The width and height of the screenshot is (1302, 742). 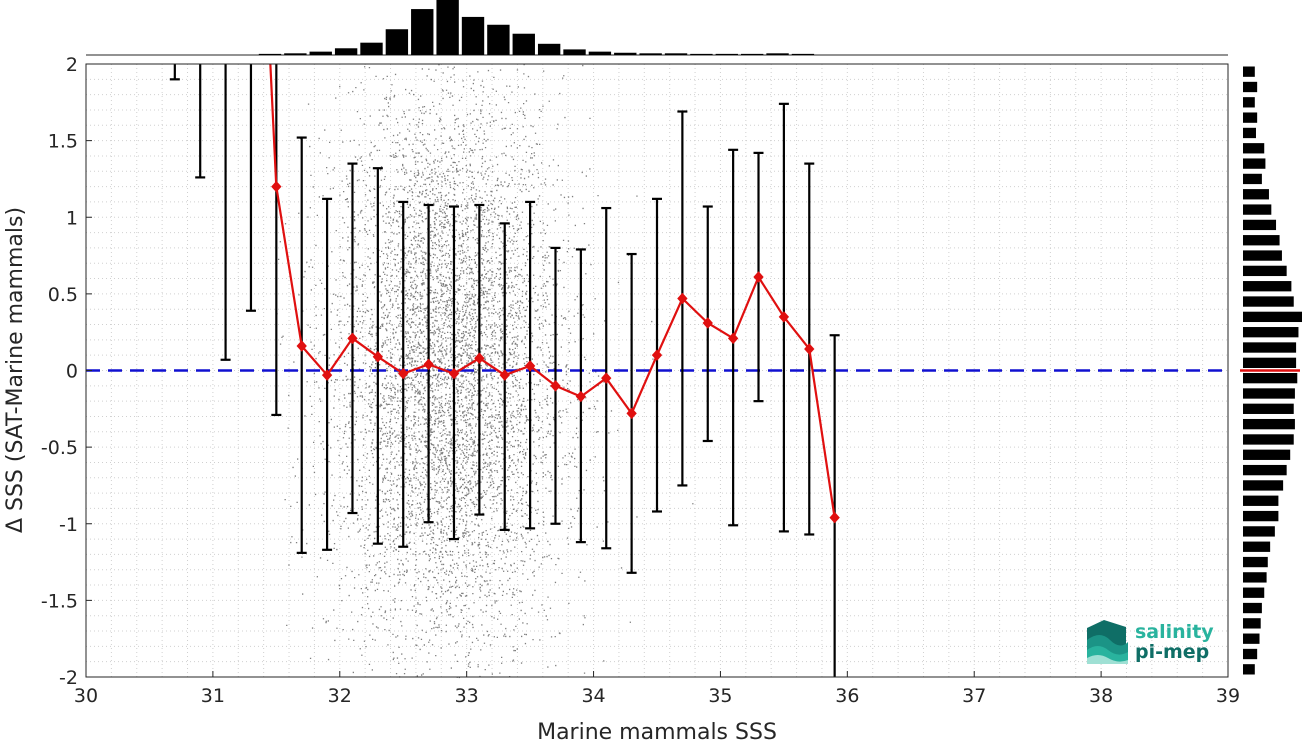 I want to click on y-tick-label: 2, so click(x=72, y=65).